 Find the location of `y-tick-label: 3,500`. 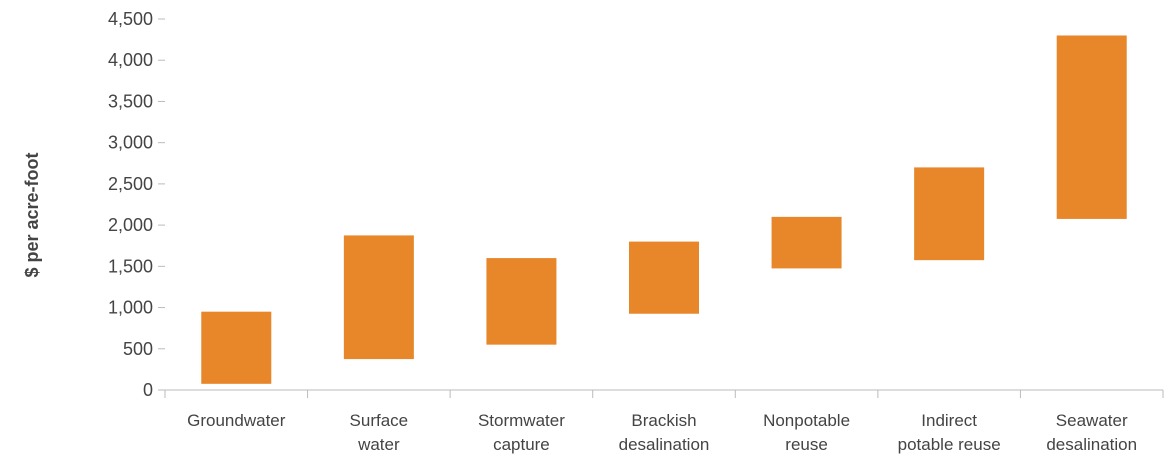

y-tick-label: 3,500 is located at coordinates (130, 101).